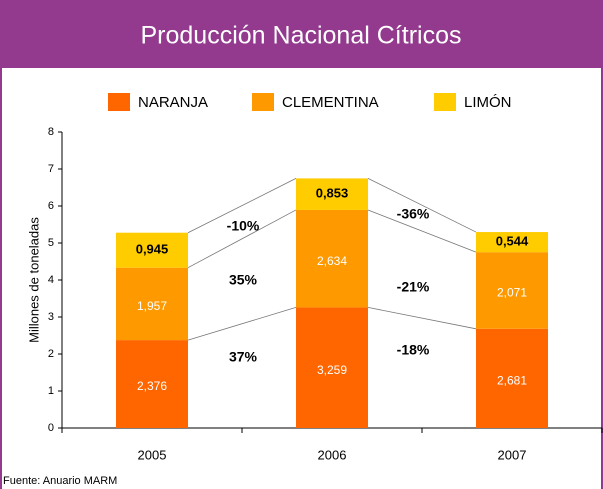  I want to click on annotation: -21%, so click(413, 287).